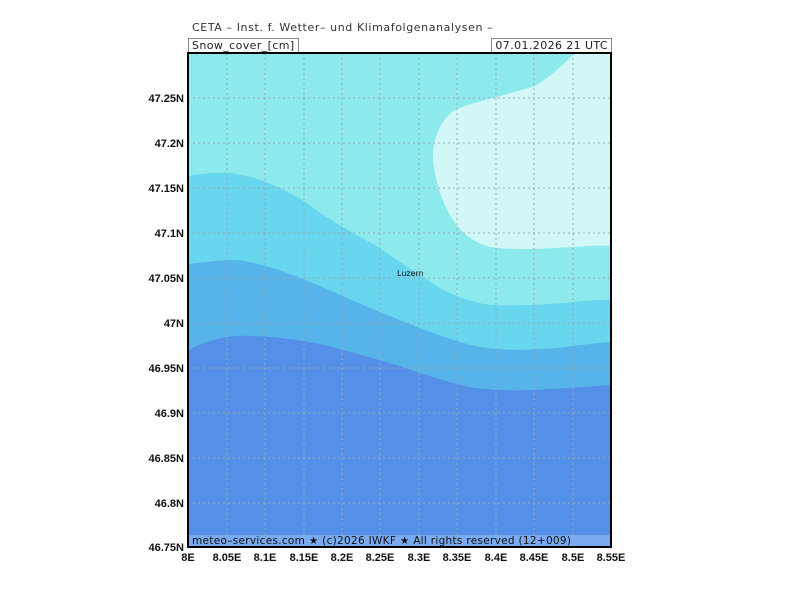 The height and width of the screenshot is (600, 800). Describe the element at coordinates (227, 558) in the screenshot. I see `lon-tick-label: 8.05E` at that location.